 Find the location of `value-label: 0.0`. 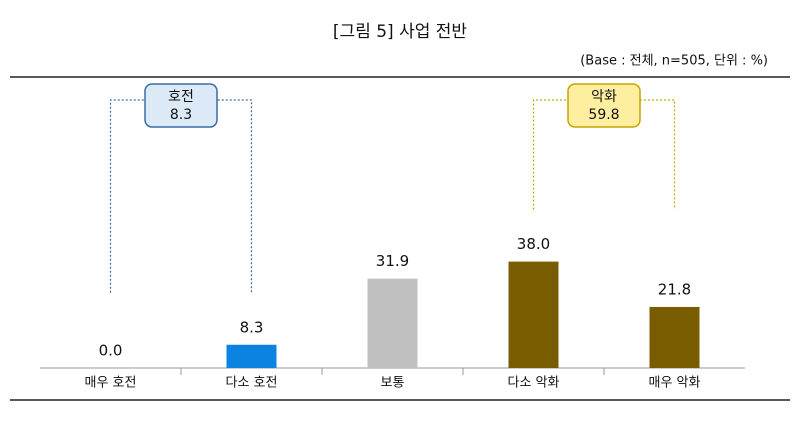

value-label: 0.0 is located at coordinates (111, 351).